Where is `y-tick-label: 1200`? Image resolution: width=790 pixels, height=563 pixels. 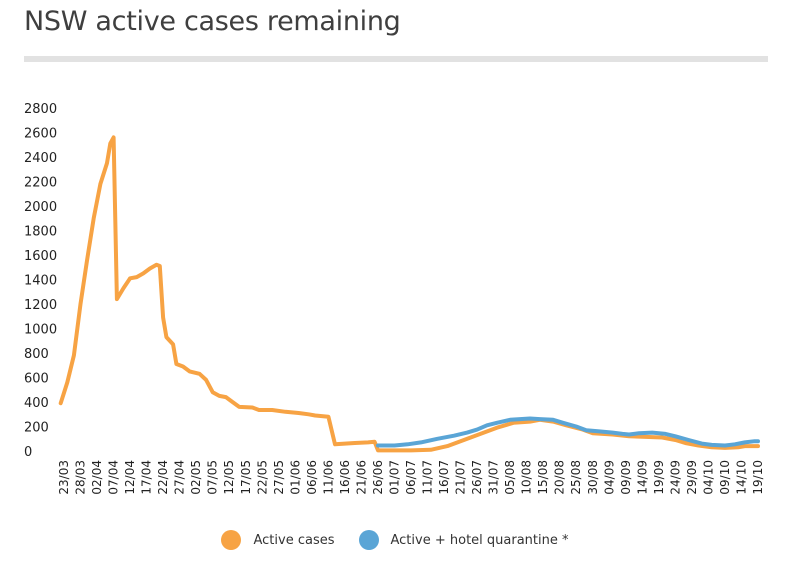
y-tick-label: 1200 is located at coordinates (40, 305).